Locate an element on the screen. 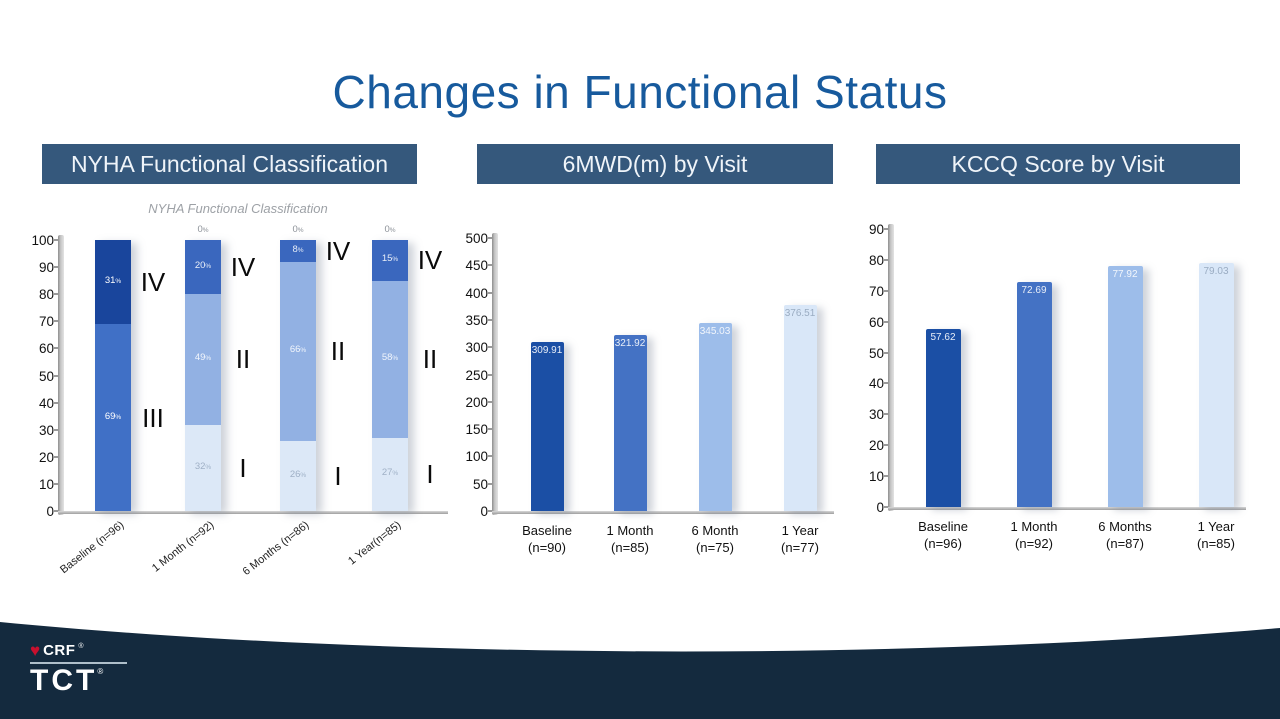 The image size is (1280, 719). segment-value-label: 20% is located at coordinates (203, 265).